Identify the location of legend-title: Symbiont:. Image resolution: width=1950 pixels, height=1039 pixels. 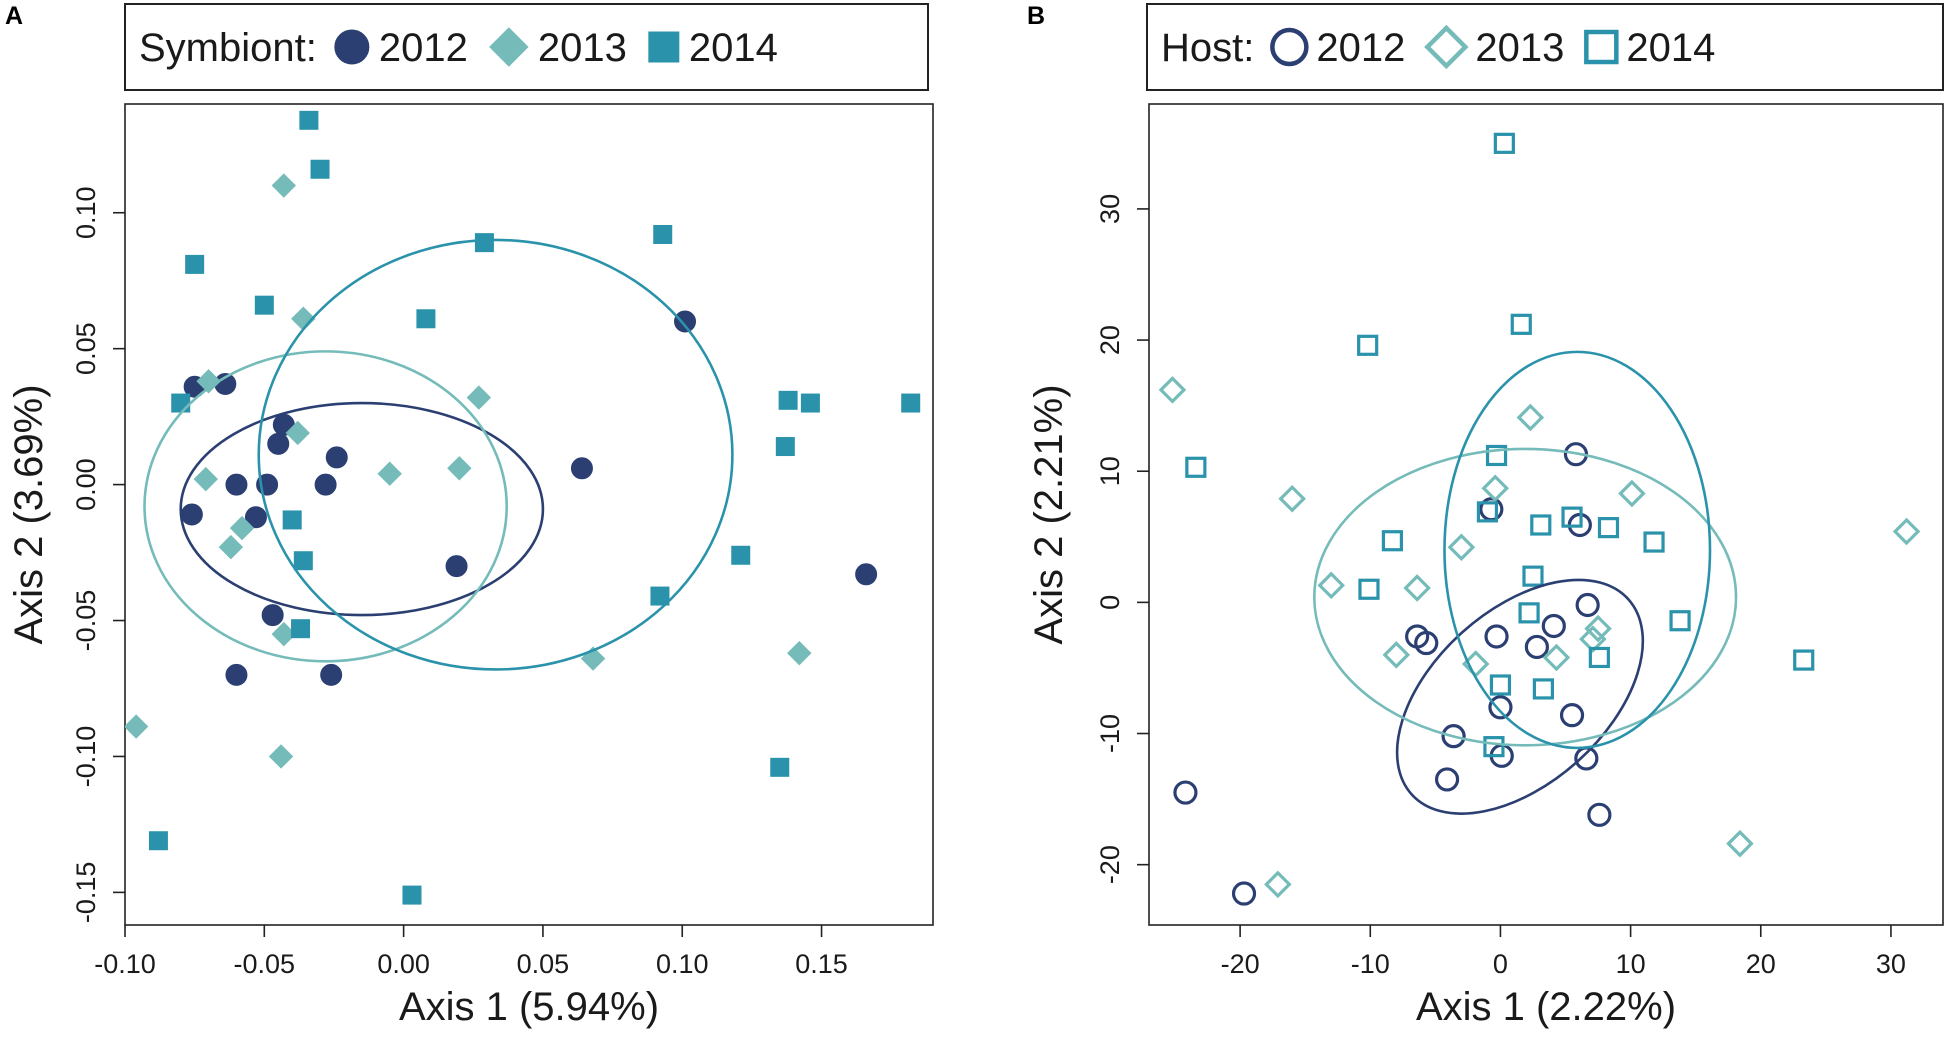
(228, 48).